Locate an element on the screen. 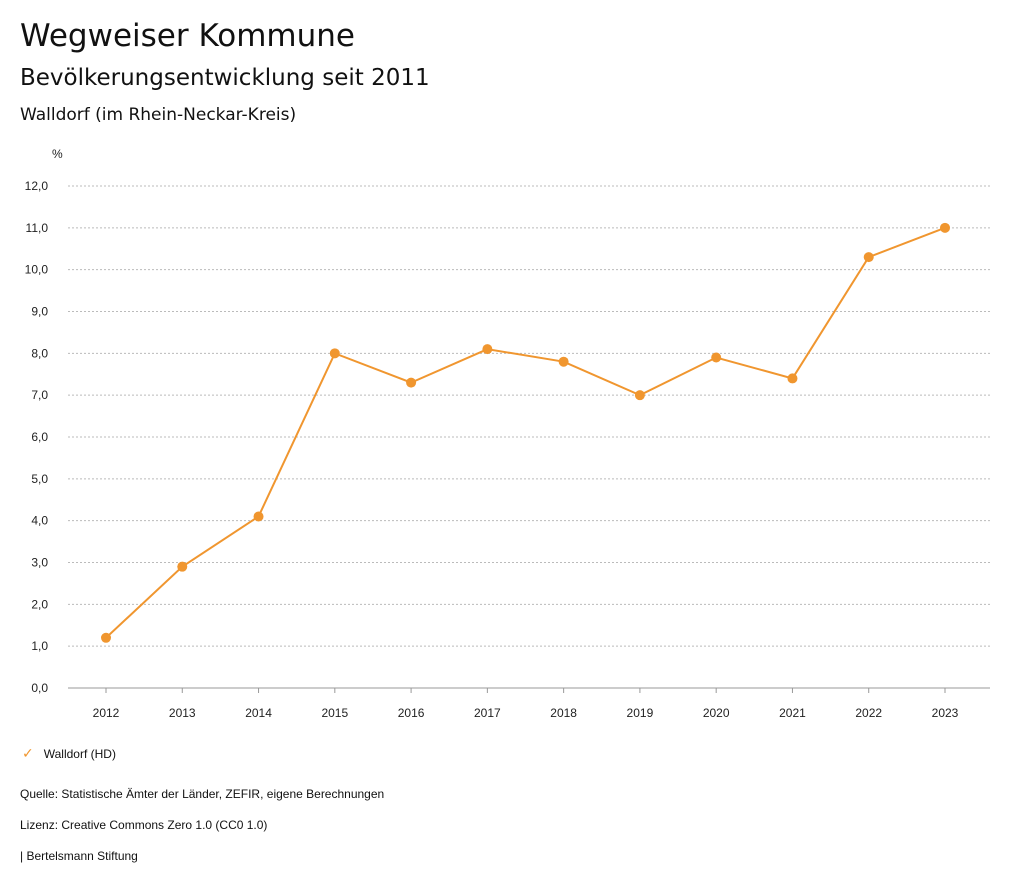 The width and height of the screenshot is (1024, 888). y-tick-label: 7,0 is located at coordinates (39, 395).